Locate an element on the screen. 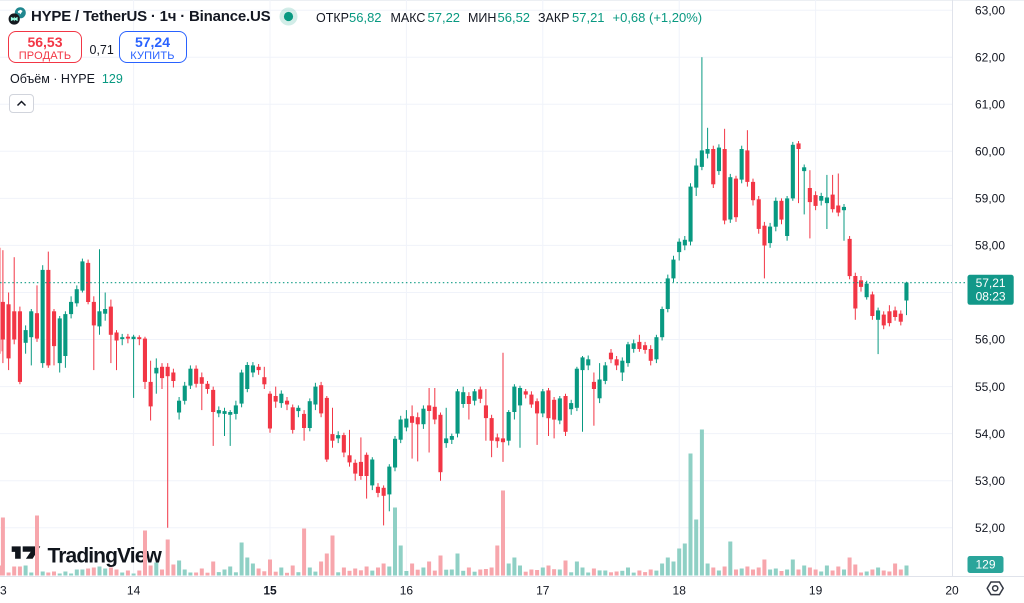  svg-text: 19 is located at coordinates (816, 591).